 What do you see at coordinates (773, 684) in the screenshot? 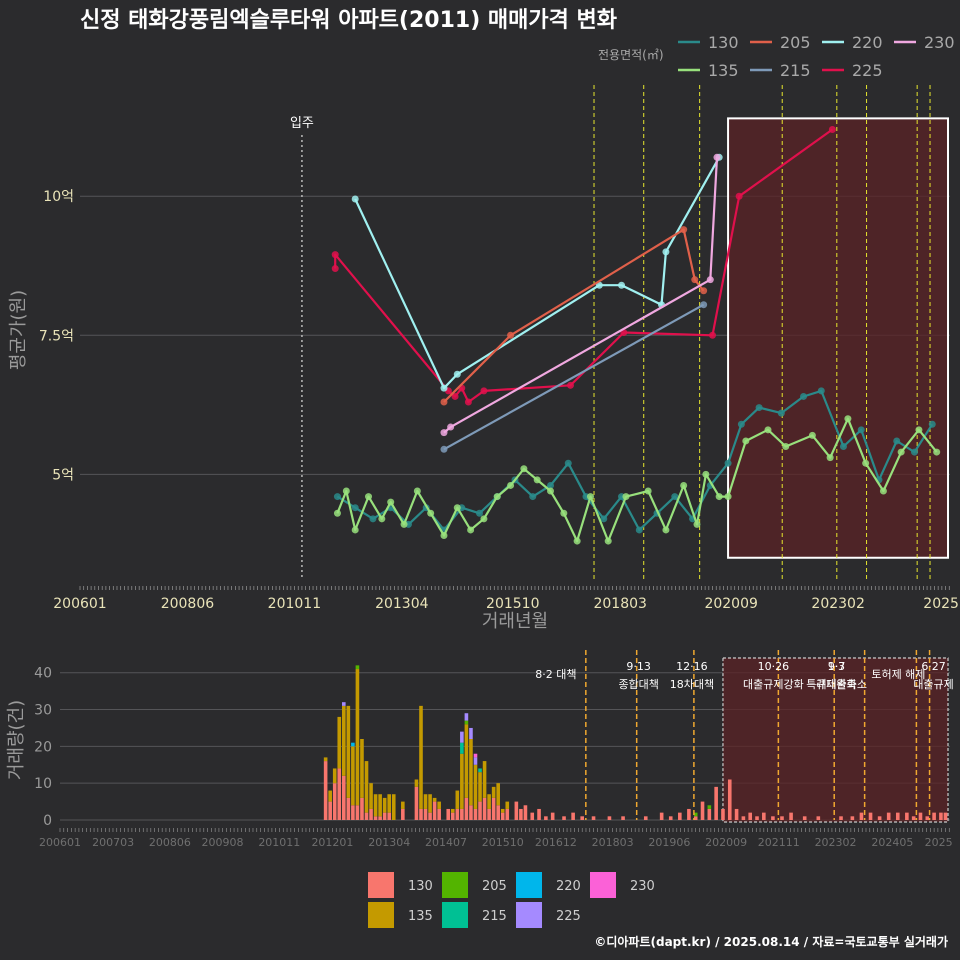
I see `policy-label: 대출규제강화` at bounding box center [773, 684].